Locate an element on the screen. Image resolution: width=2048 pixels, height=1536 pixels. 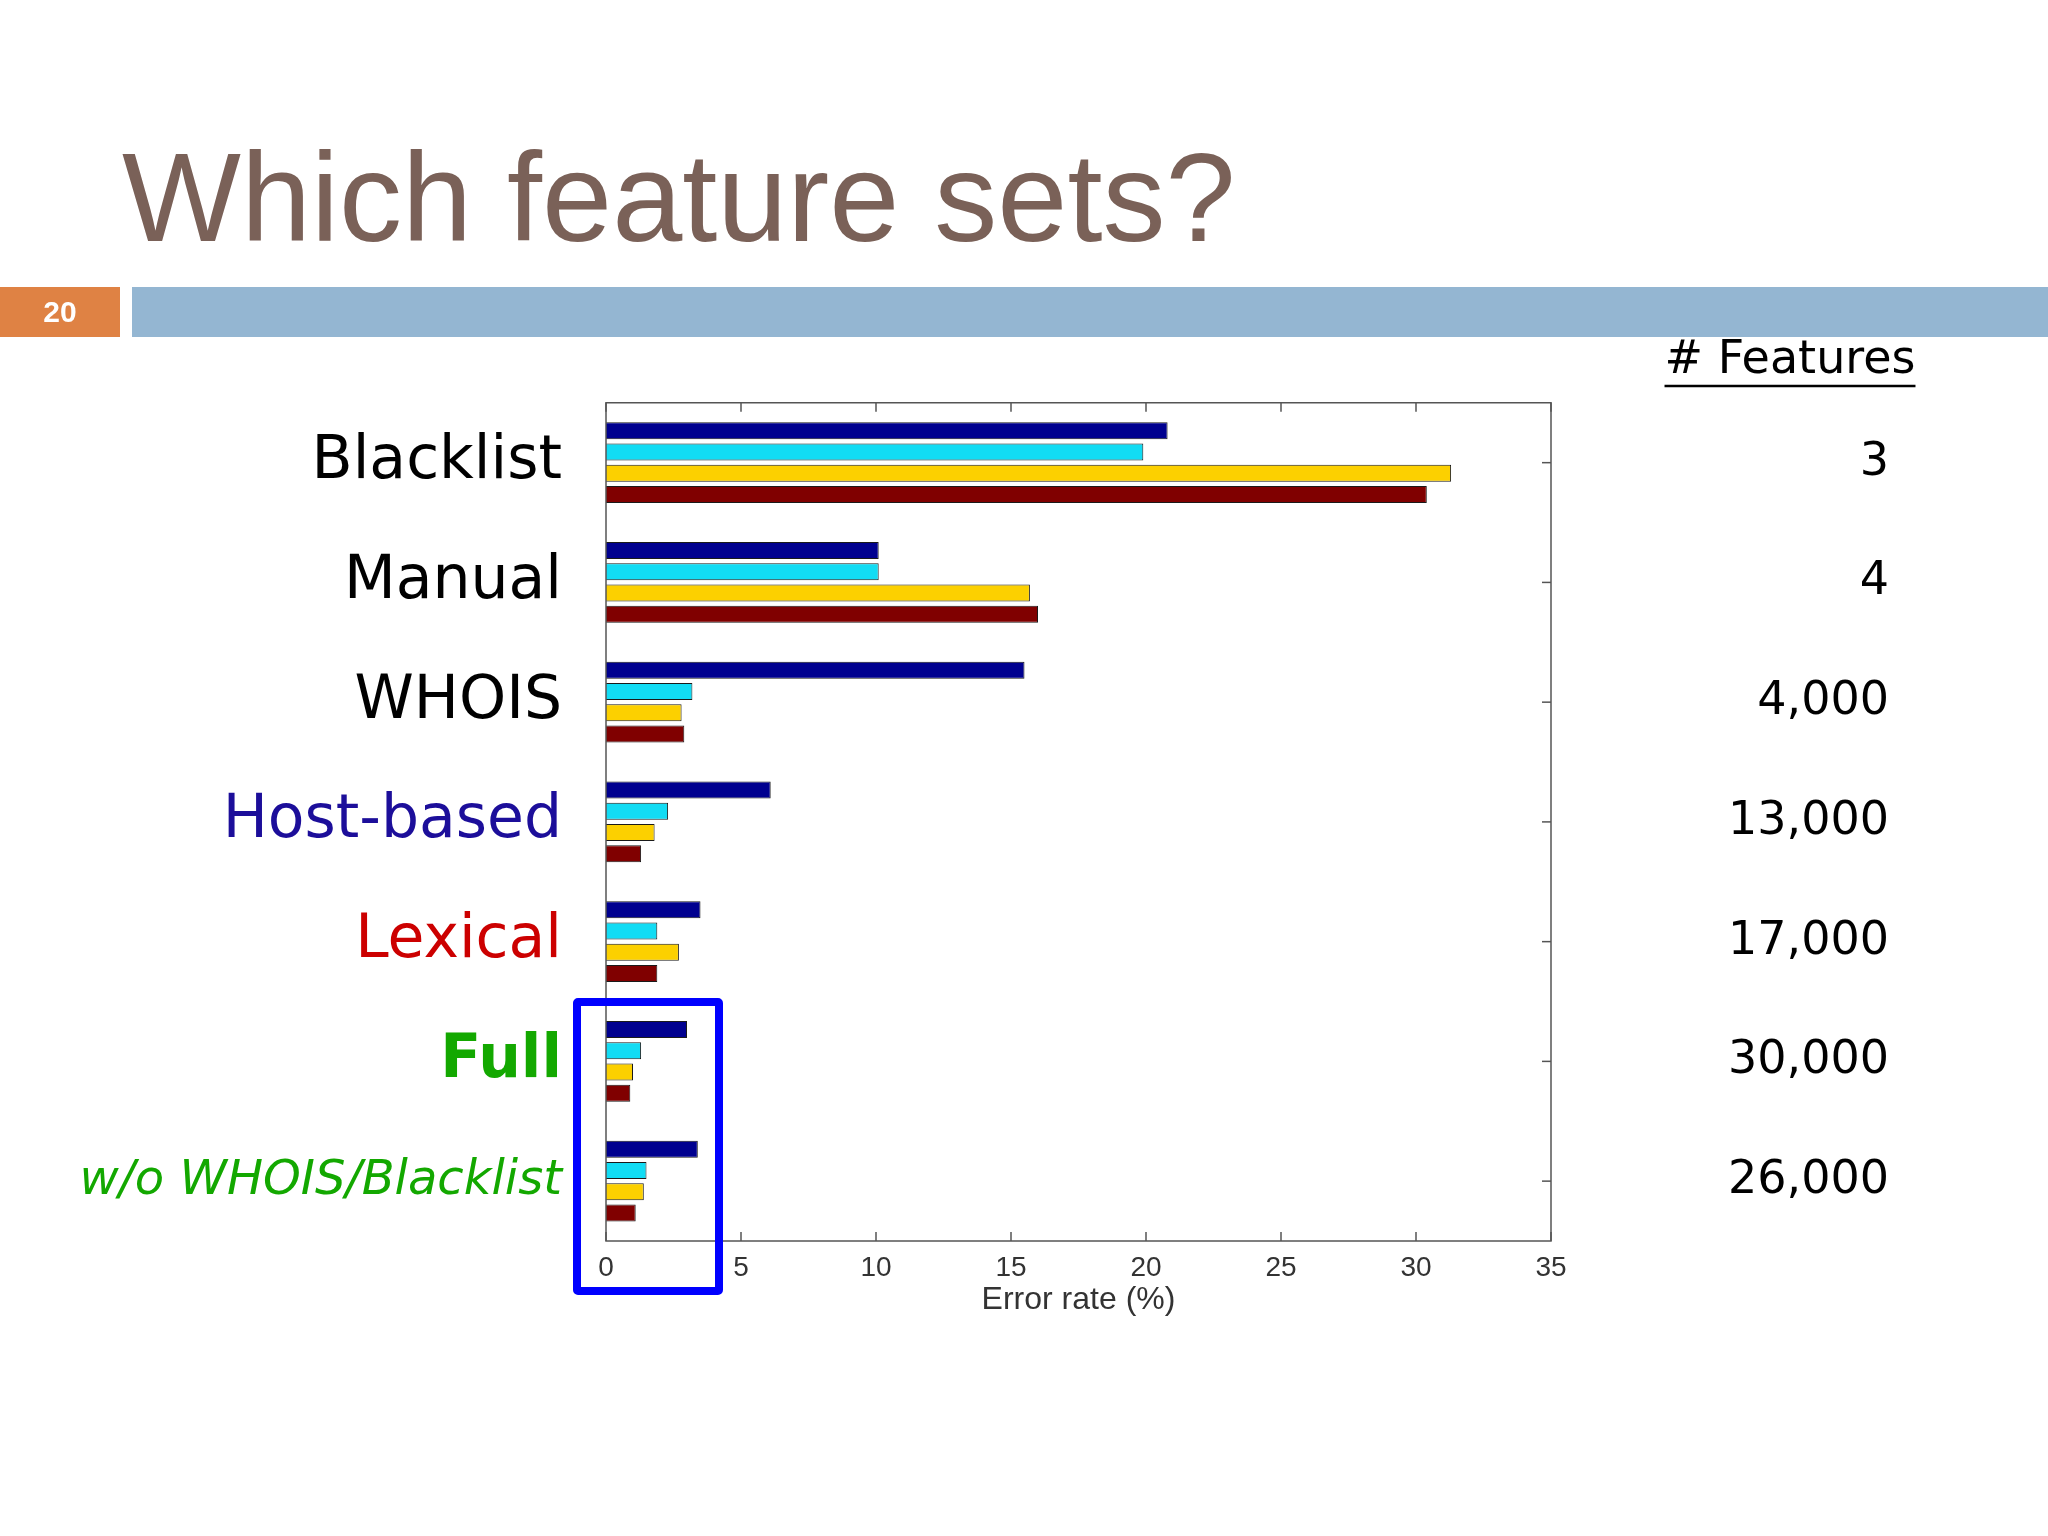
x-tick-label: 25 is located at coordinates (1281, 1266).